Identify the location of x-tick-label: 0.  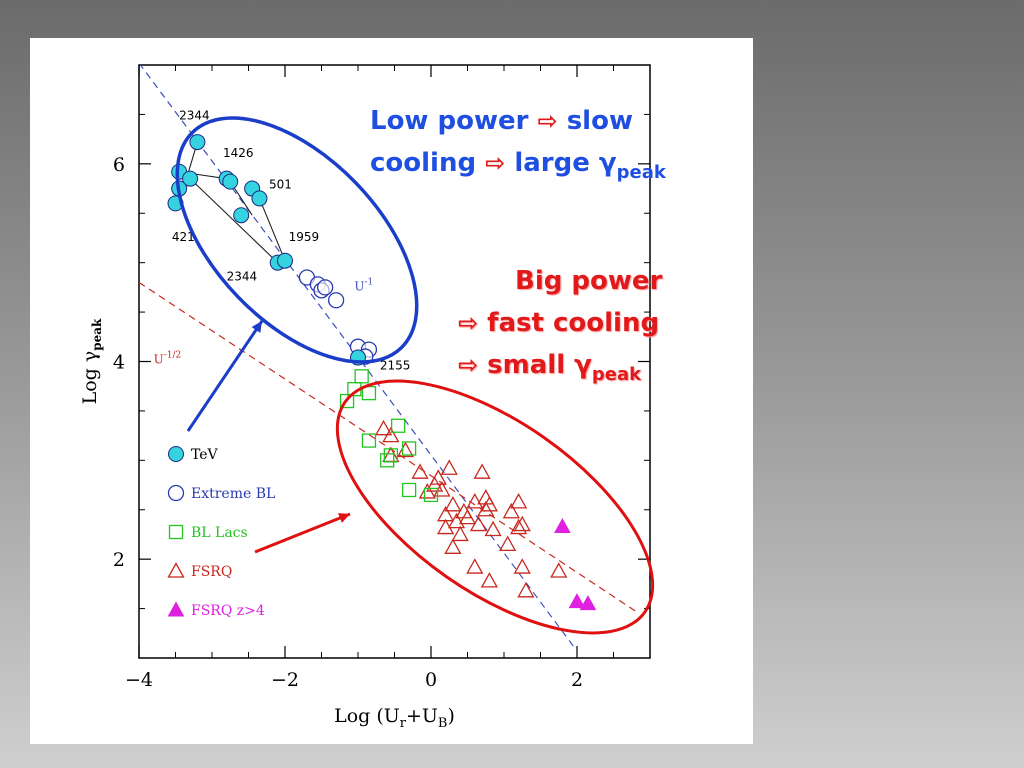
(431, 680).